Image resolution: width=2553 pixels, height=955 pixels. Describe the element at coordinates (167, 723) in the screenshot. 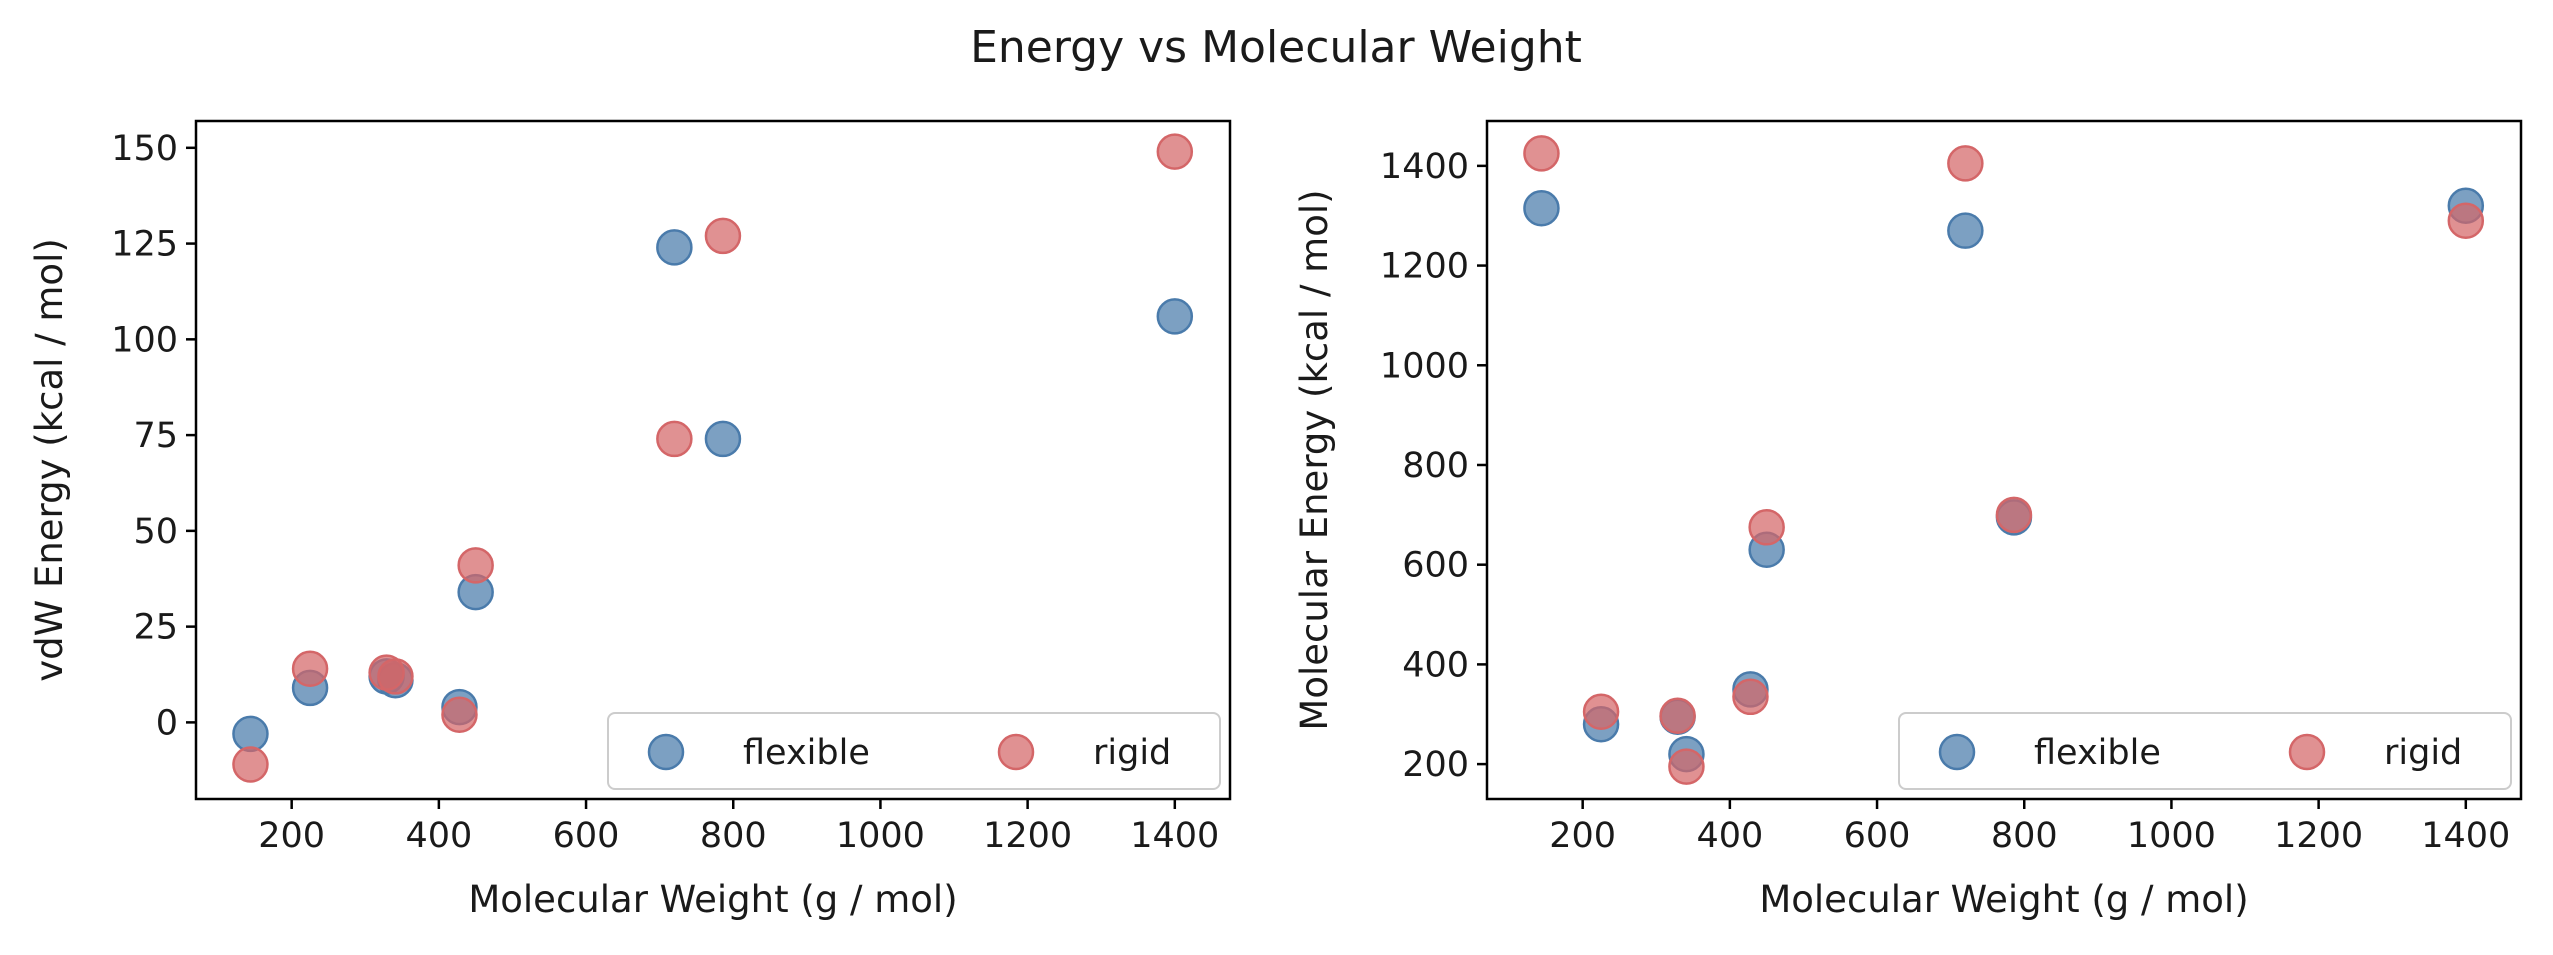

I see `y-tick-label: 0` at that location.